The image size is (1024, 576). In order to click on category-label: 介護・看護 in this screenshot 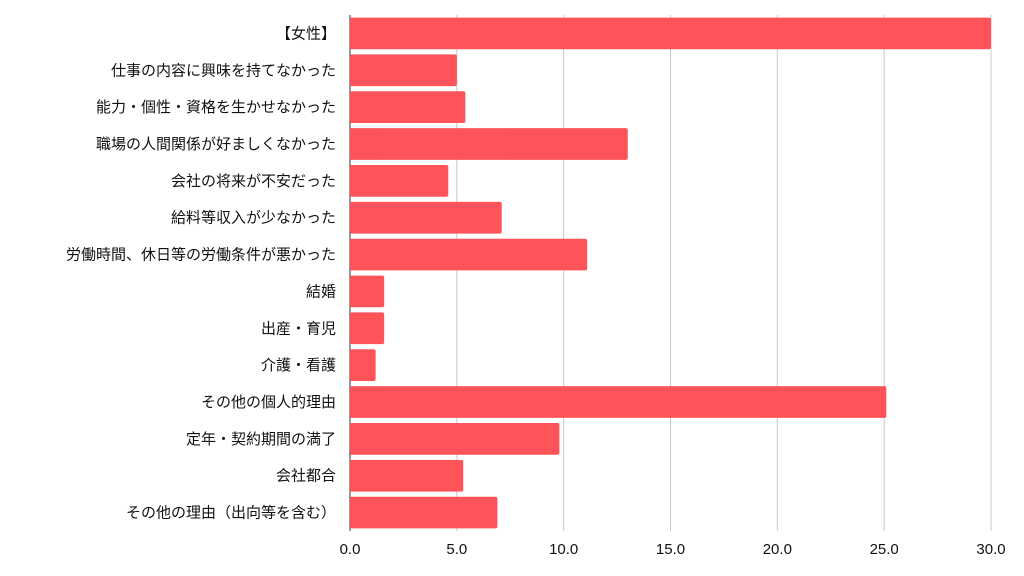, I will do `click(298, 365)`.